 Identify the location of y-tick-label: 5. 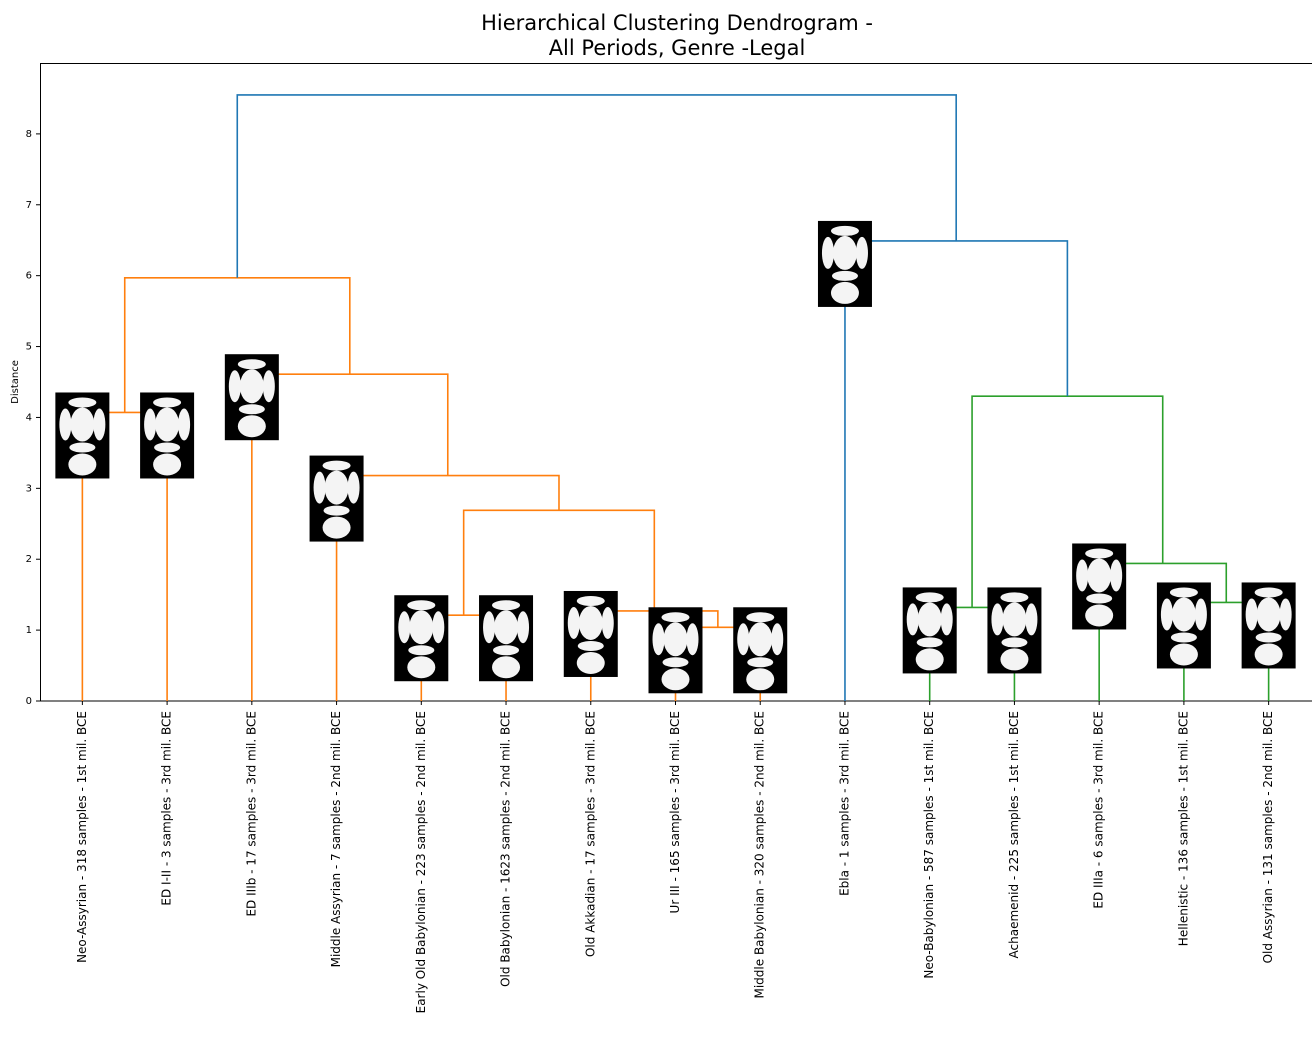
(29, 347).